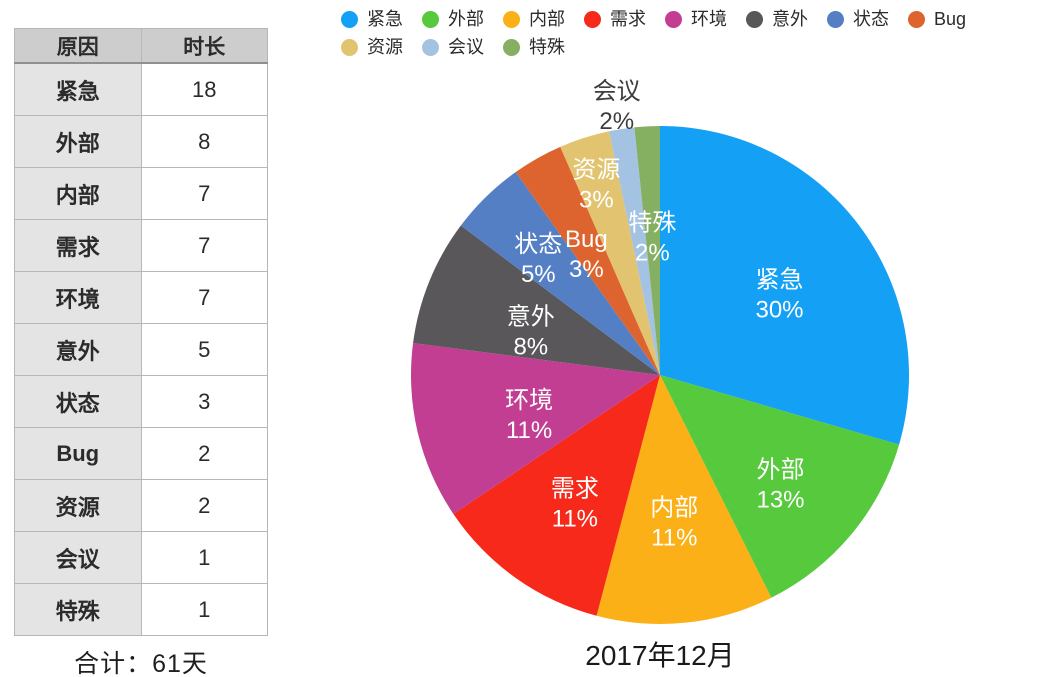 Image resolution: width=1043 pixels, height=677 pixels. What do you see at coordinates (779, 294) in the screenshot?
I see `pie-slice-label: 紧急 30%` at bounding box center [779, 294].